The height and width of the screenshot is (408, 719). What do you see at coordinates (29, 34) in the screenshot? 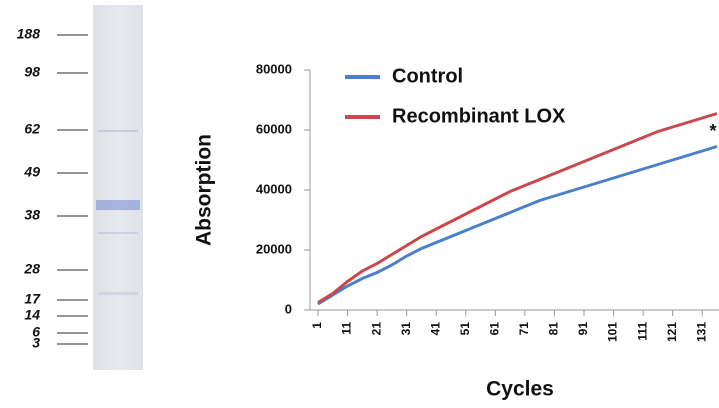
I see `marker-label: 188` at bounding box center [29, 34].